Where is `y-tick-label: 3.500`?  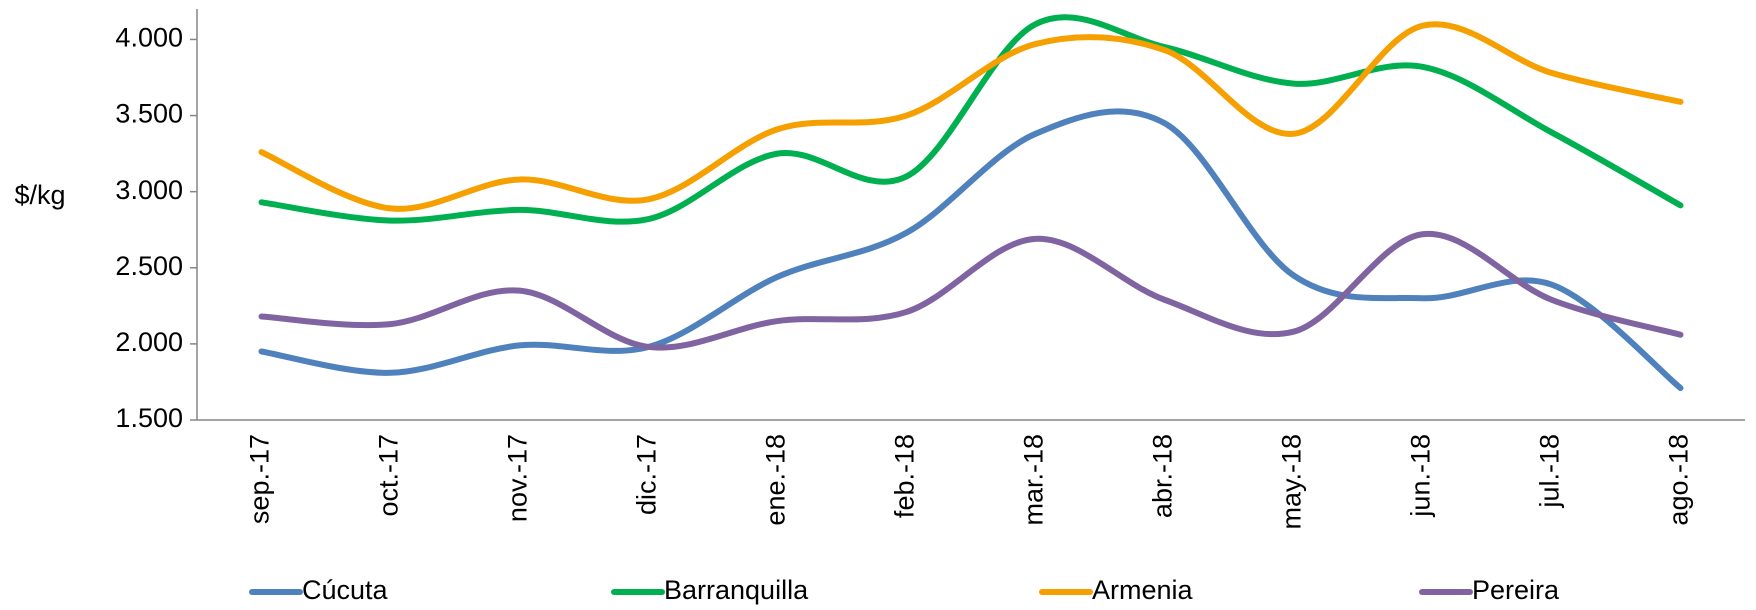 y-tick-label: 3.500 is located at coordinates (149, 114).